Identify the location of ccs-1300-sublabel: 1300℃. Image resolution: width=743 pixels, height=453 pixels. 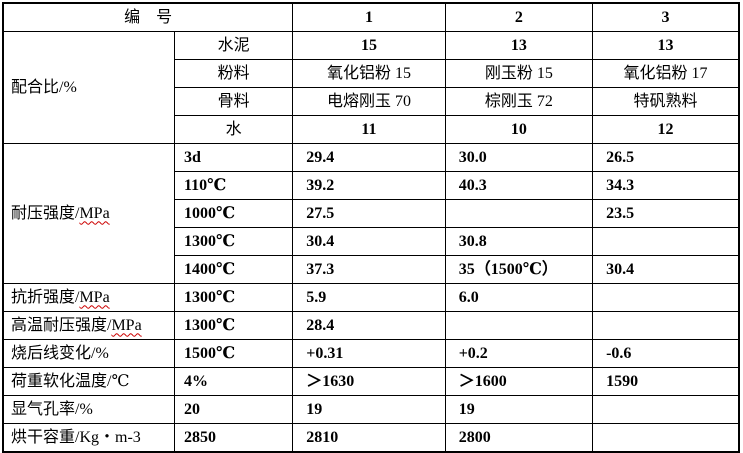
(233, 241).